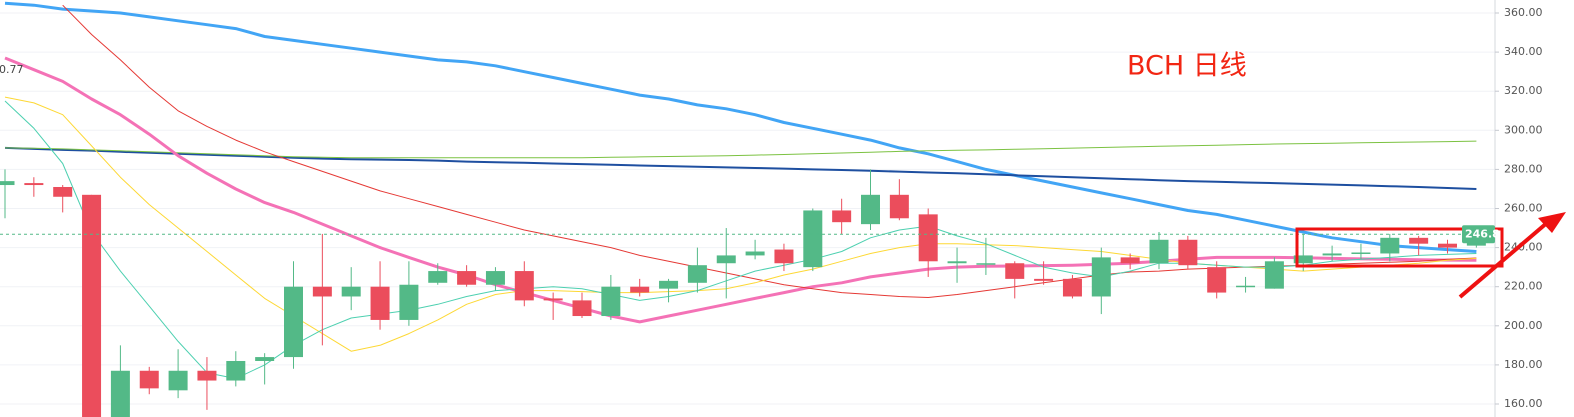 The width and height of the screenshot is (1574, 417). Describe the element at coordinates (1512, 255) in the screenshot. I see `arrow` at that location.